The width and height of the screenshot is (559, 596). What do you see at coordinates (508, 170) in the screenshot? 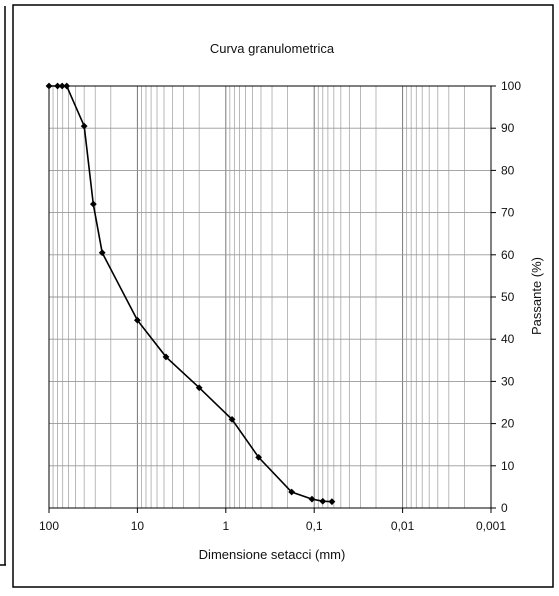
I see `y-tick-label: 80` at bounding box center [508, 170].